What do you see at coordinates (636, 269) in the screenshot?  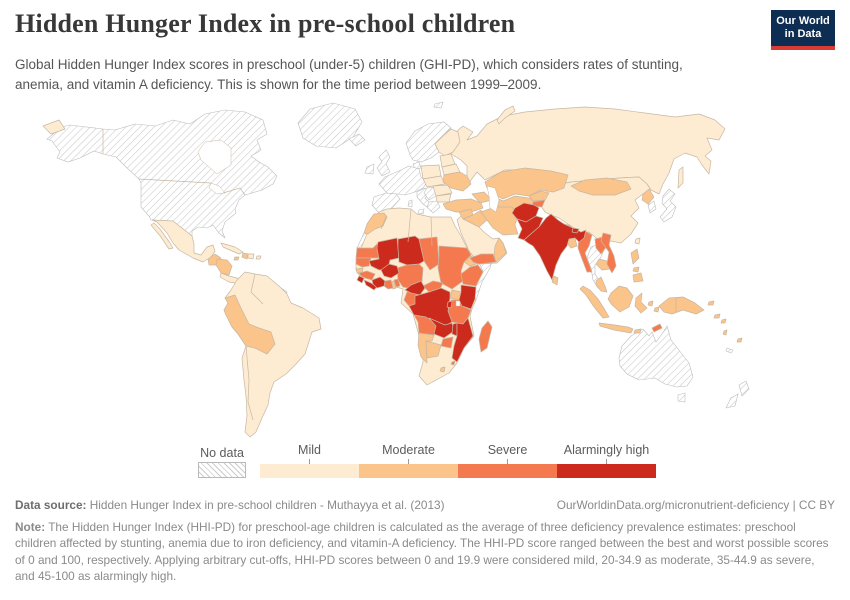 I see `country-philippines-visayas` at bounding box center [636, 269].